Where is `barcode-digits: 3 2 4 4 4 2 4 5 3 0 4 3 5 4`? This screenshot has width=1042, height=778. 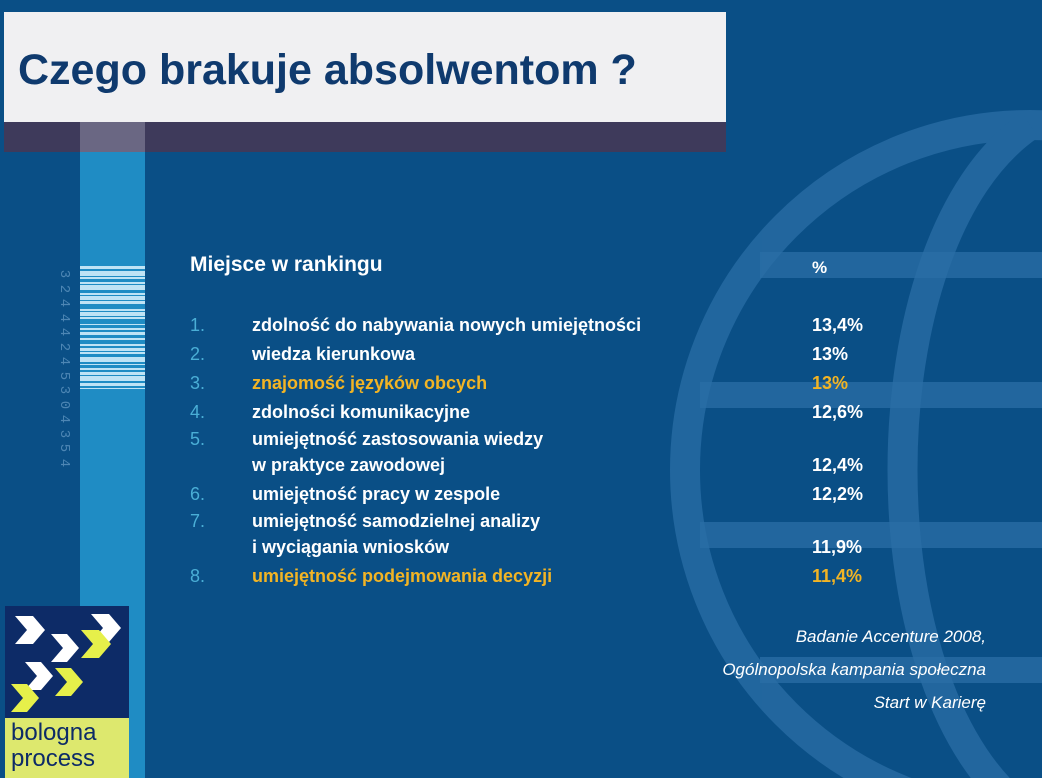 barcode-digits: 3 2 4 4 4 2 4 5 3 0 4 3 5 4 is located at coordinates (64, 371).